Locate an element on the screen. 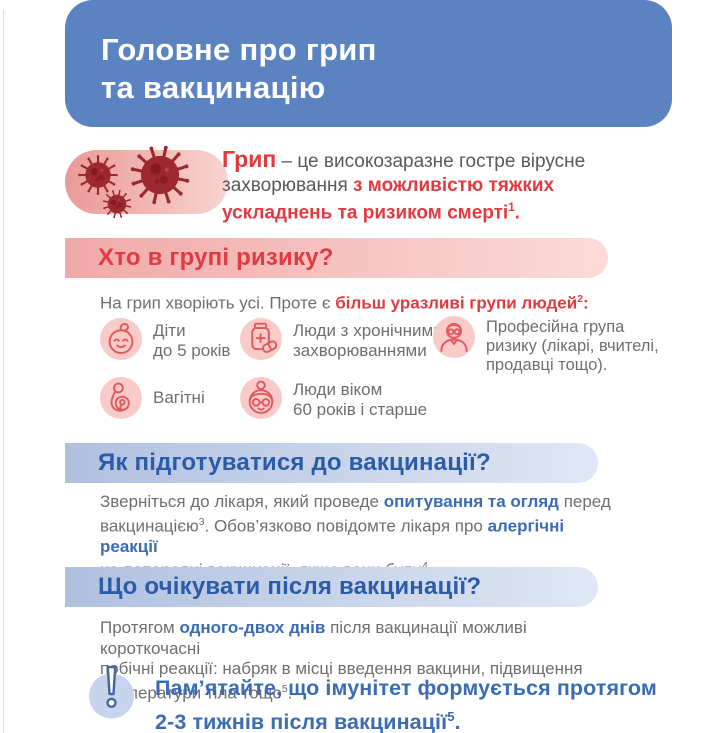  risk-group-label: Вагітні is located at coordinates (179, 397).